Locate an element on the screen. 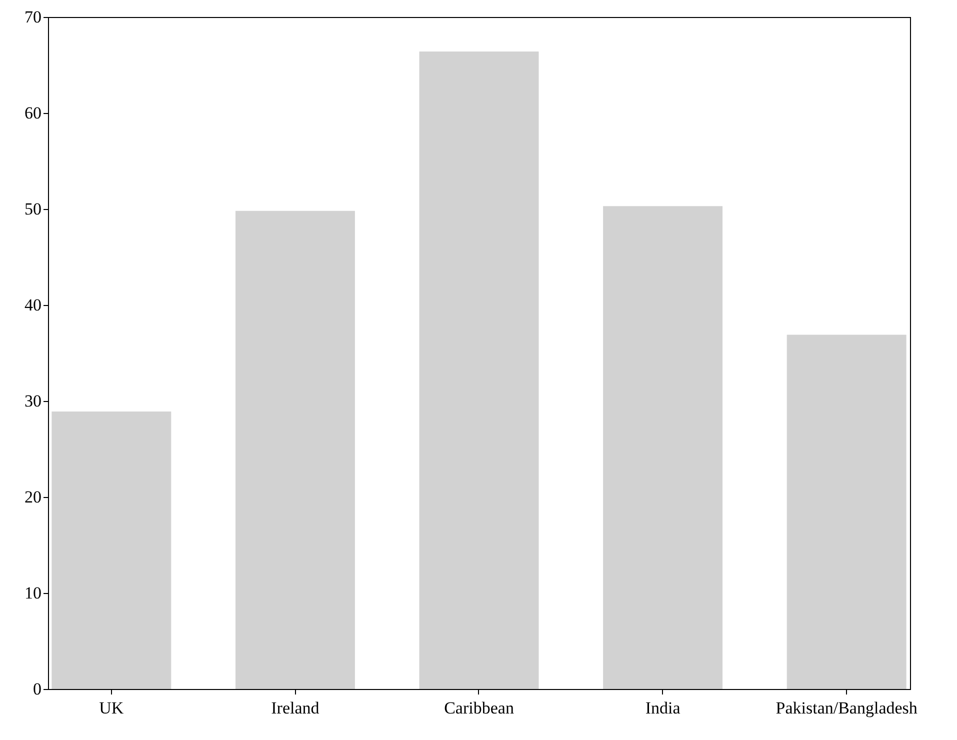 The height and width of the screenshot is (740, 957). x-tick-label: India is located at coordinates (663, 708).